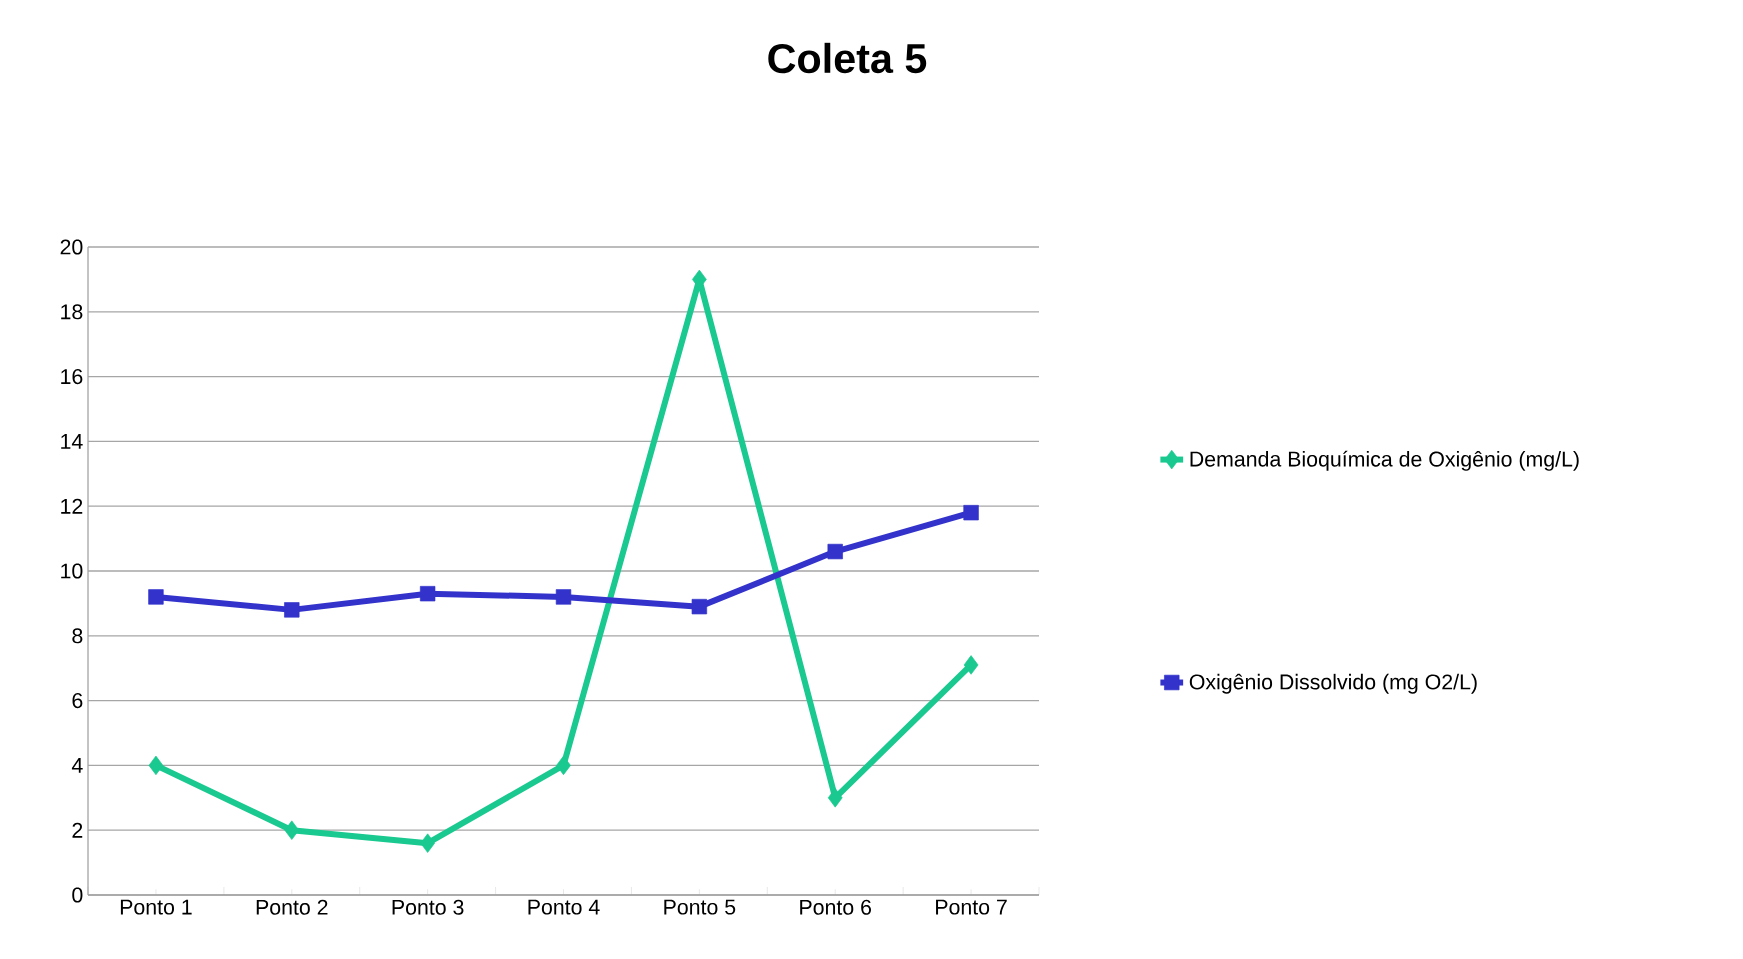 The image size is (1743, 959). What do you see at coordinates (72, 312) in the screenshot?
I see `y-tick-label: 18` at bounding box center [72, 312].